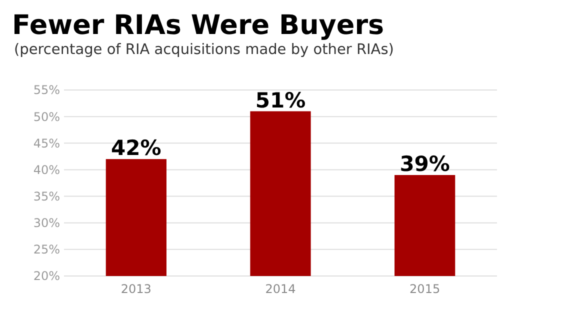 The width and height of the screenshot is (570, 331). Describe the element at coordinates (425, 289) in the screenshot. I see `x-tick-label: 2015` at that location.